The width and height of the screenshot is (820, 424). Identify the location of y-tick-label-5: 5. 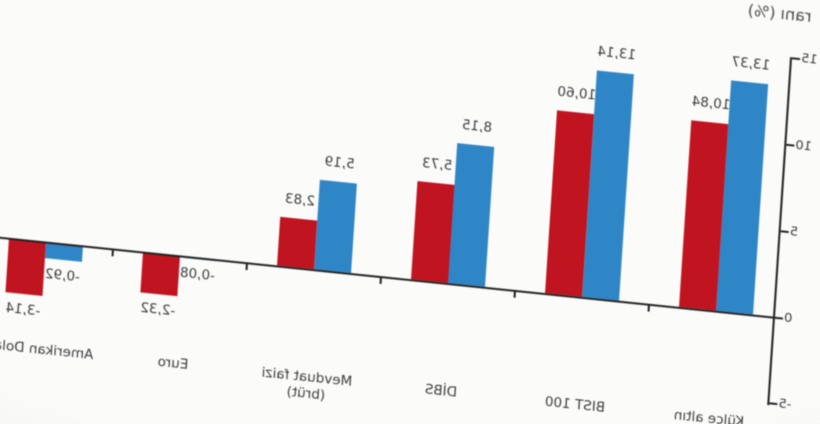
(794, 232).